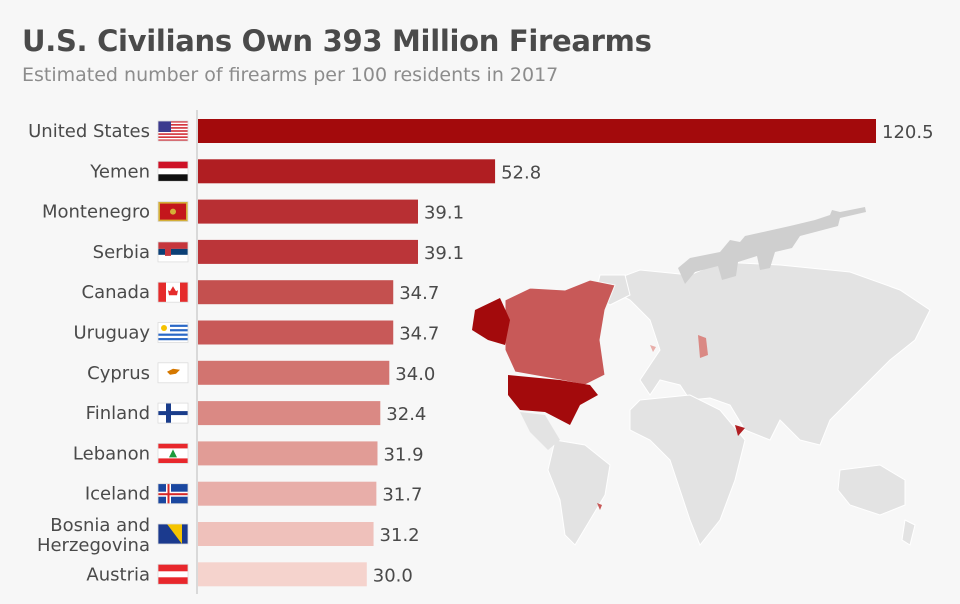 Image resolution: width=960 pixels, height=604 pixels. What do you see at coordinates (89, 131) in the screenshot?
I see `category-label: United States` at bounding box center [89, 131].